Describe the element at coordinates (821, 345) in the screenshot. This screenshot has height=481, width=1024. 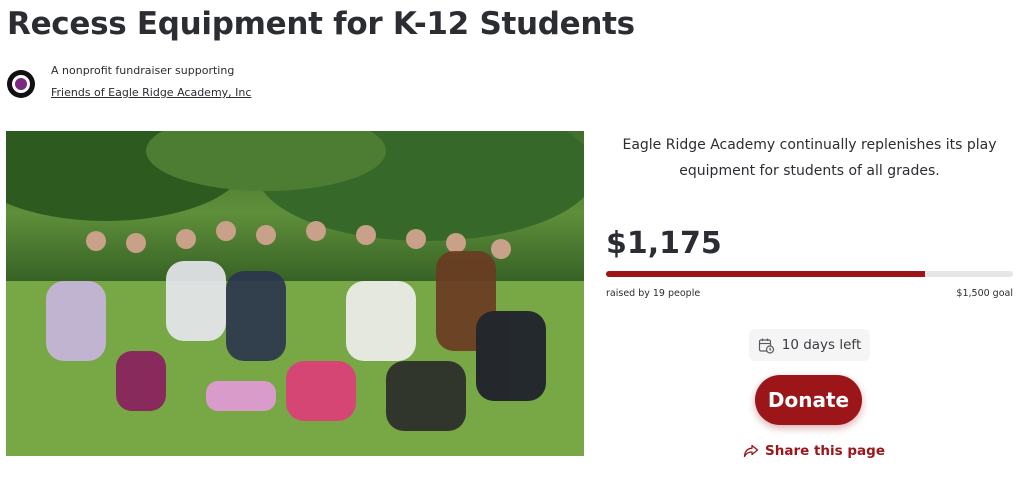
I see `days-left-text: 10 days left` at that location.